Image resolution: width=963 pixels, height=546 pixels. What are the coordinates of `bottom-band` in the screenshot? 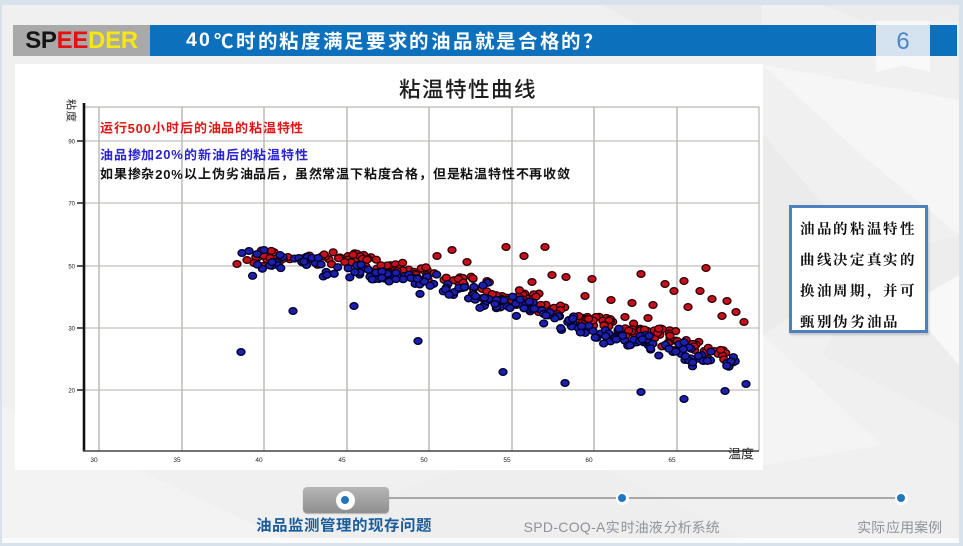 It's located at (480, 540).